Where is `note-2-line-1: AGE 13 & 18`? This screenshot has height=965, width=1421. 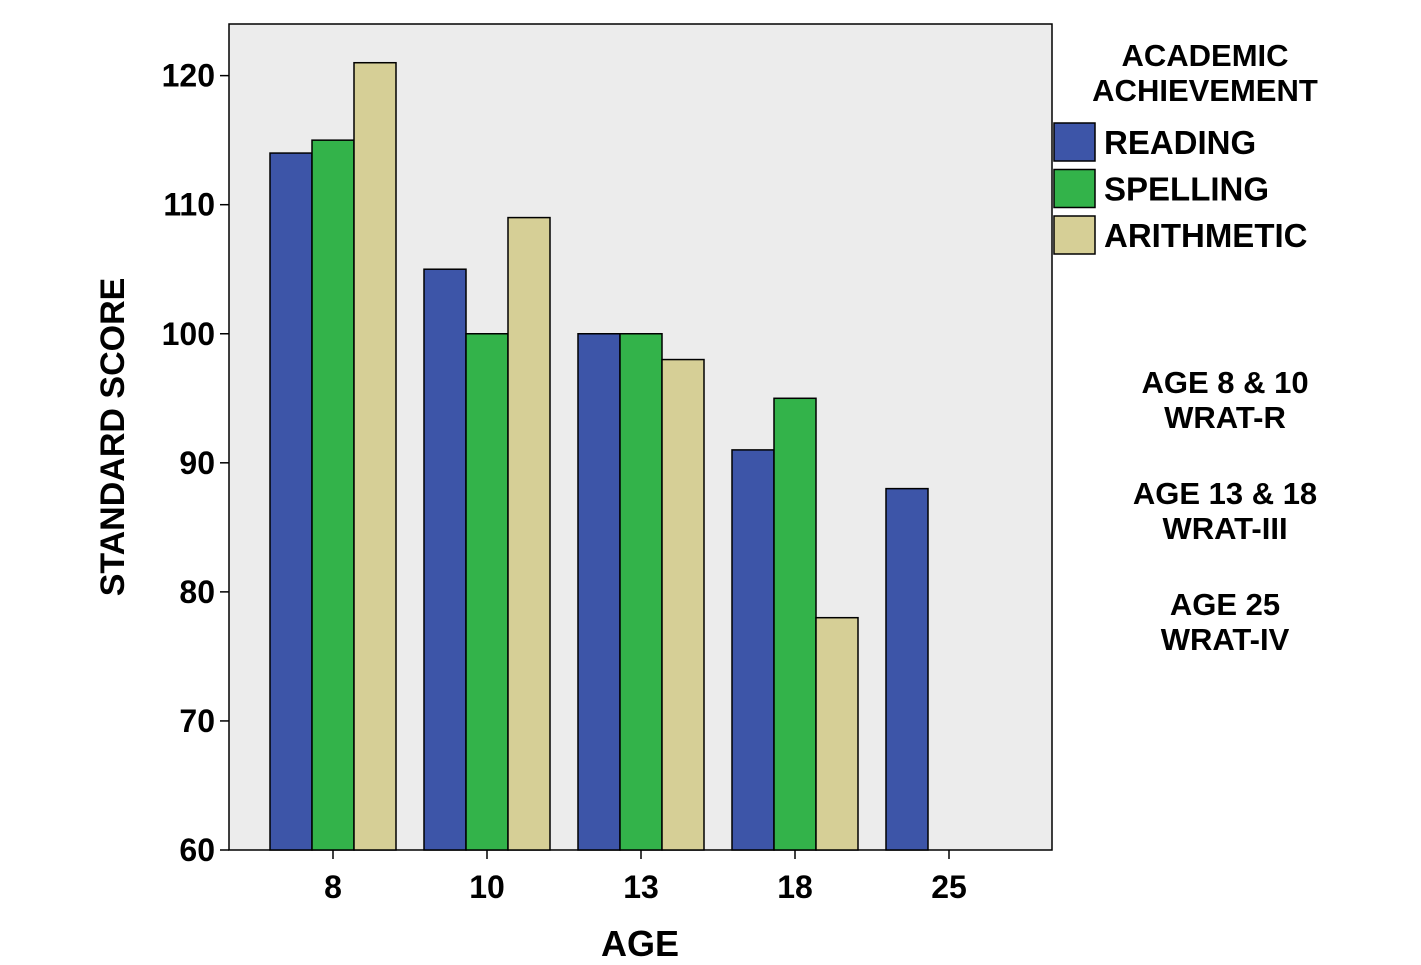 note-2-line-1: AGE 13 & 18 is located at coordinates (1225, 493).